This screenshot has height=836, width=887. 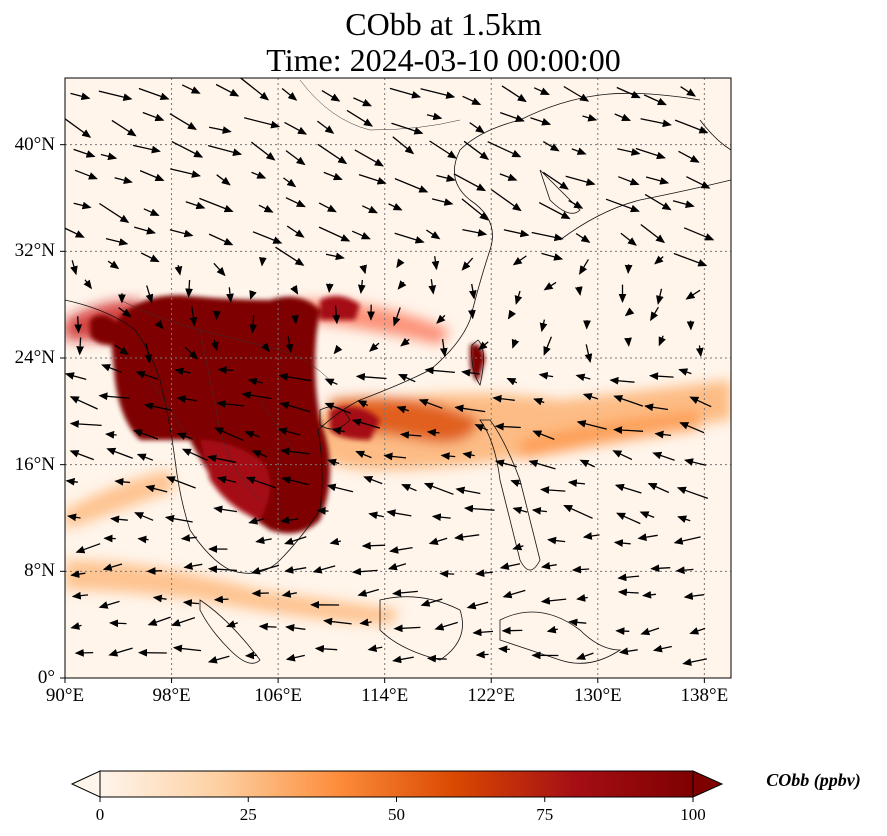 What do you see at coordinates (443, 60) in the screenshot?
I see `map-time-subtitle: Time: 2024-03-10 00:00:00` at bounding box center [443, 60].